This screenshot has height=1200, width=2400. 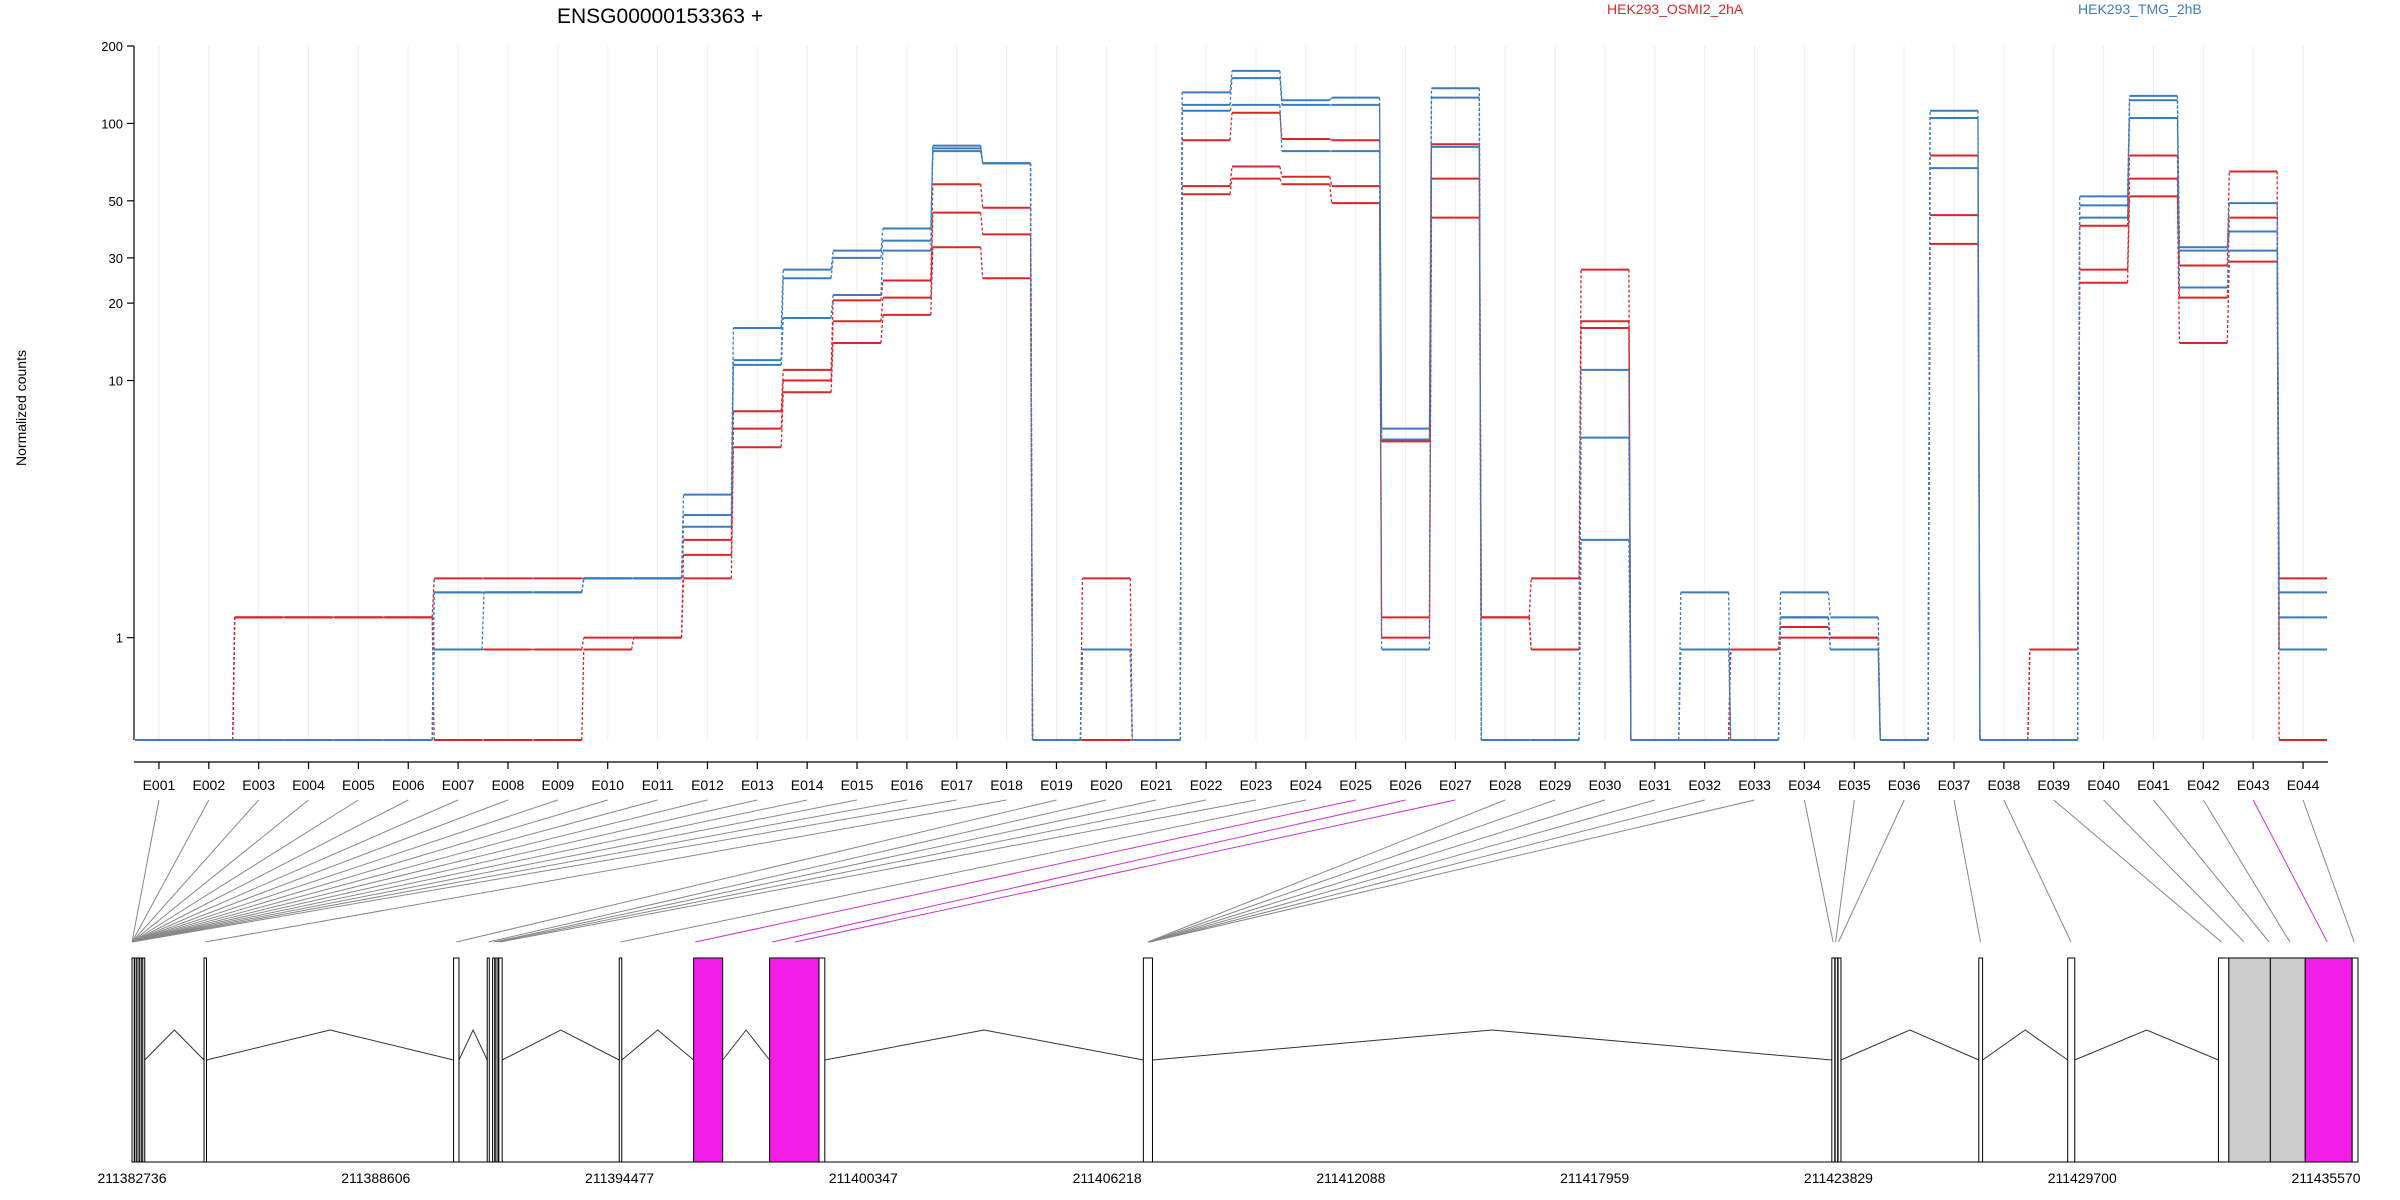 I want to click on exon-label-e041: E041, so click(x=2153, y=785).